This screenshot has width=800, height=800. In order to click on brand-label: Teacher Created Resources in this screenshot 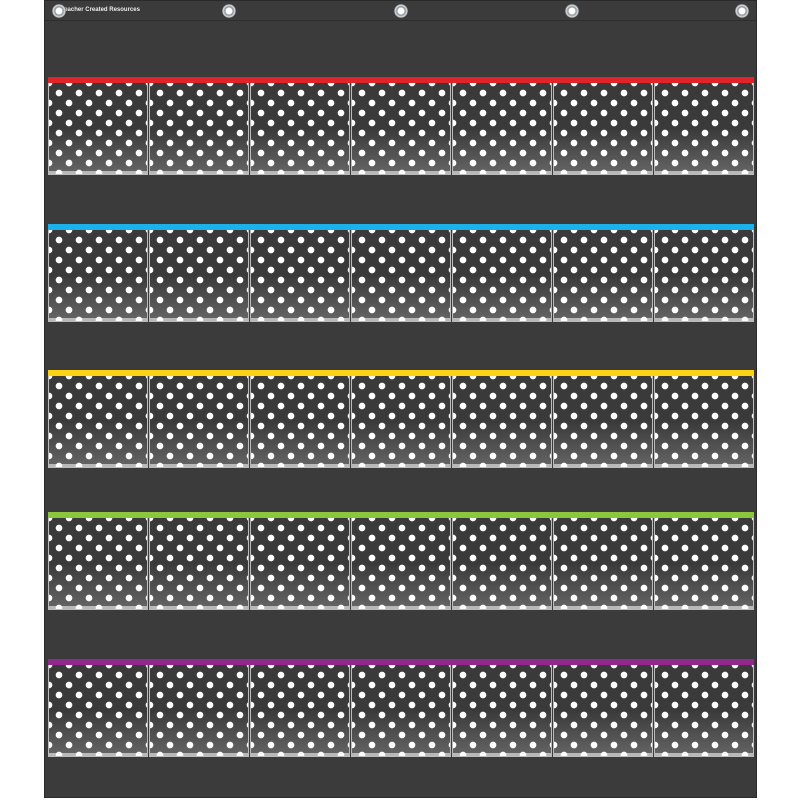, I will do `click(100, 10)`.